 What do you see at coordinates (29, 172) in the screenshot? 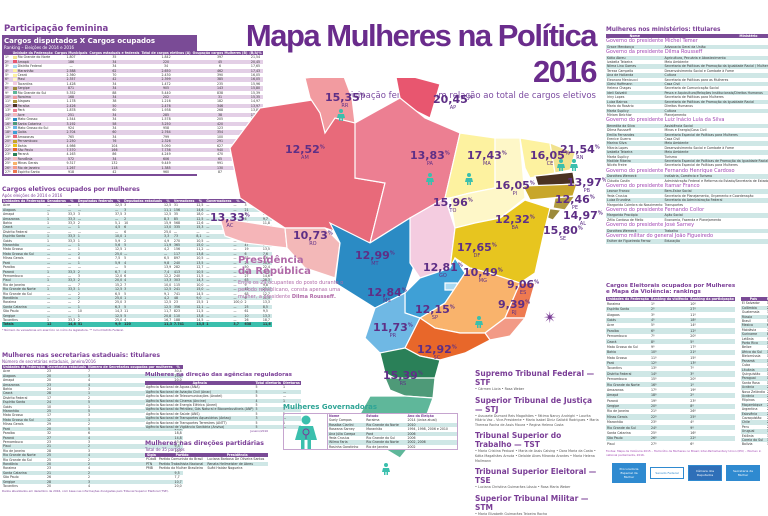
I see `uf-name: Espírito Santo` at bounding box center [29, 172].